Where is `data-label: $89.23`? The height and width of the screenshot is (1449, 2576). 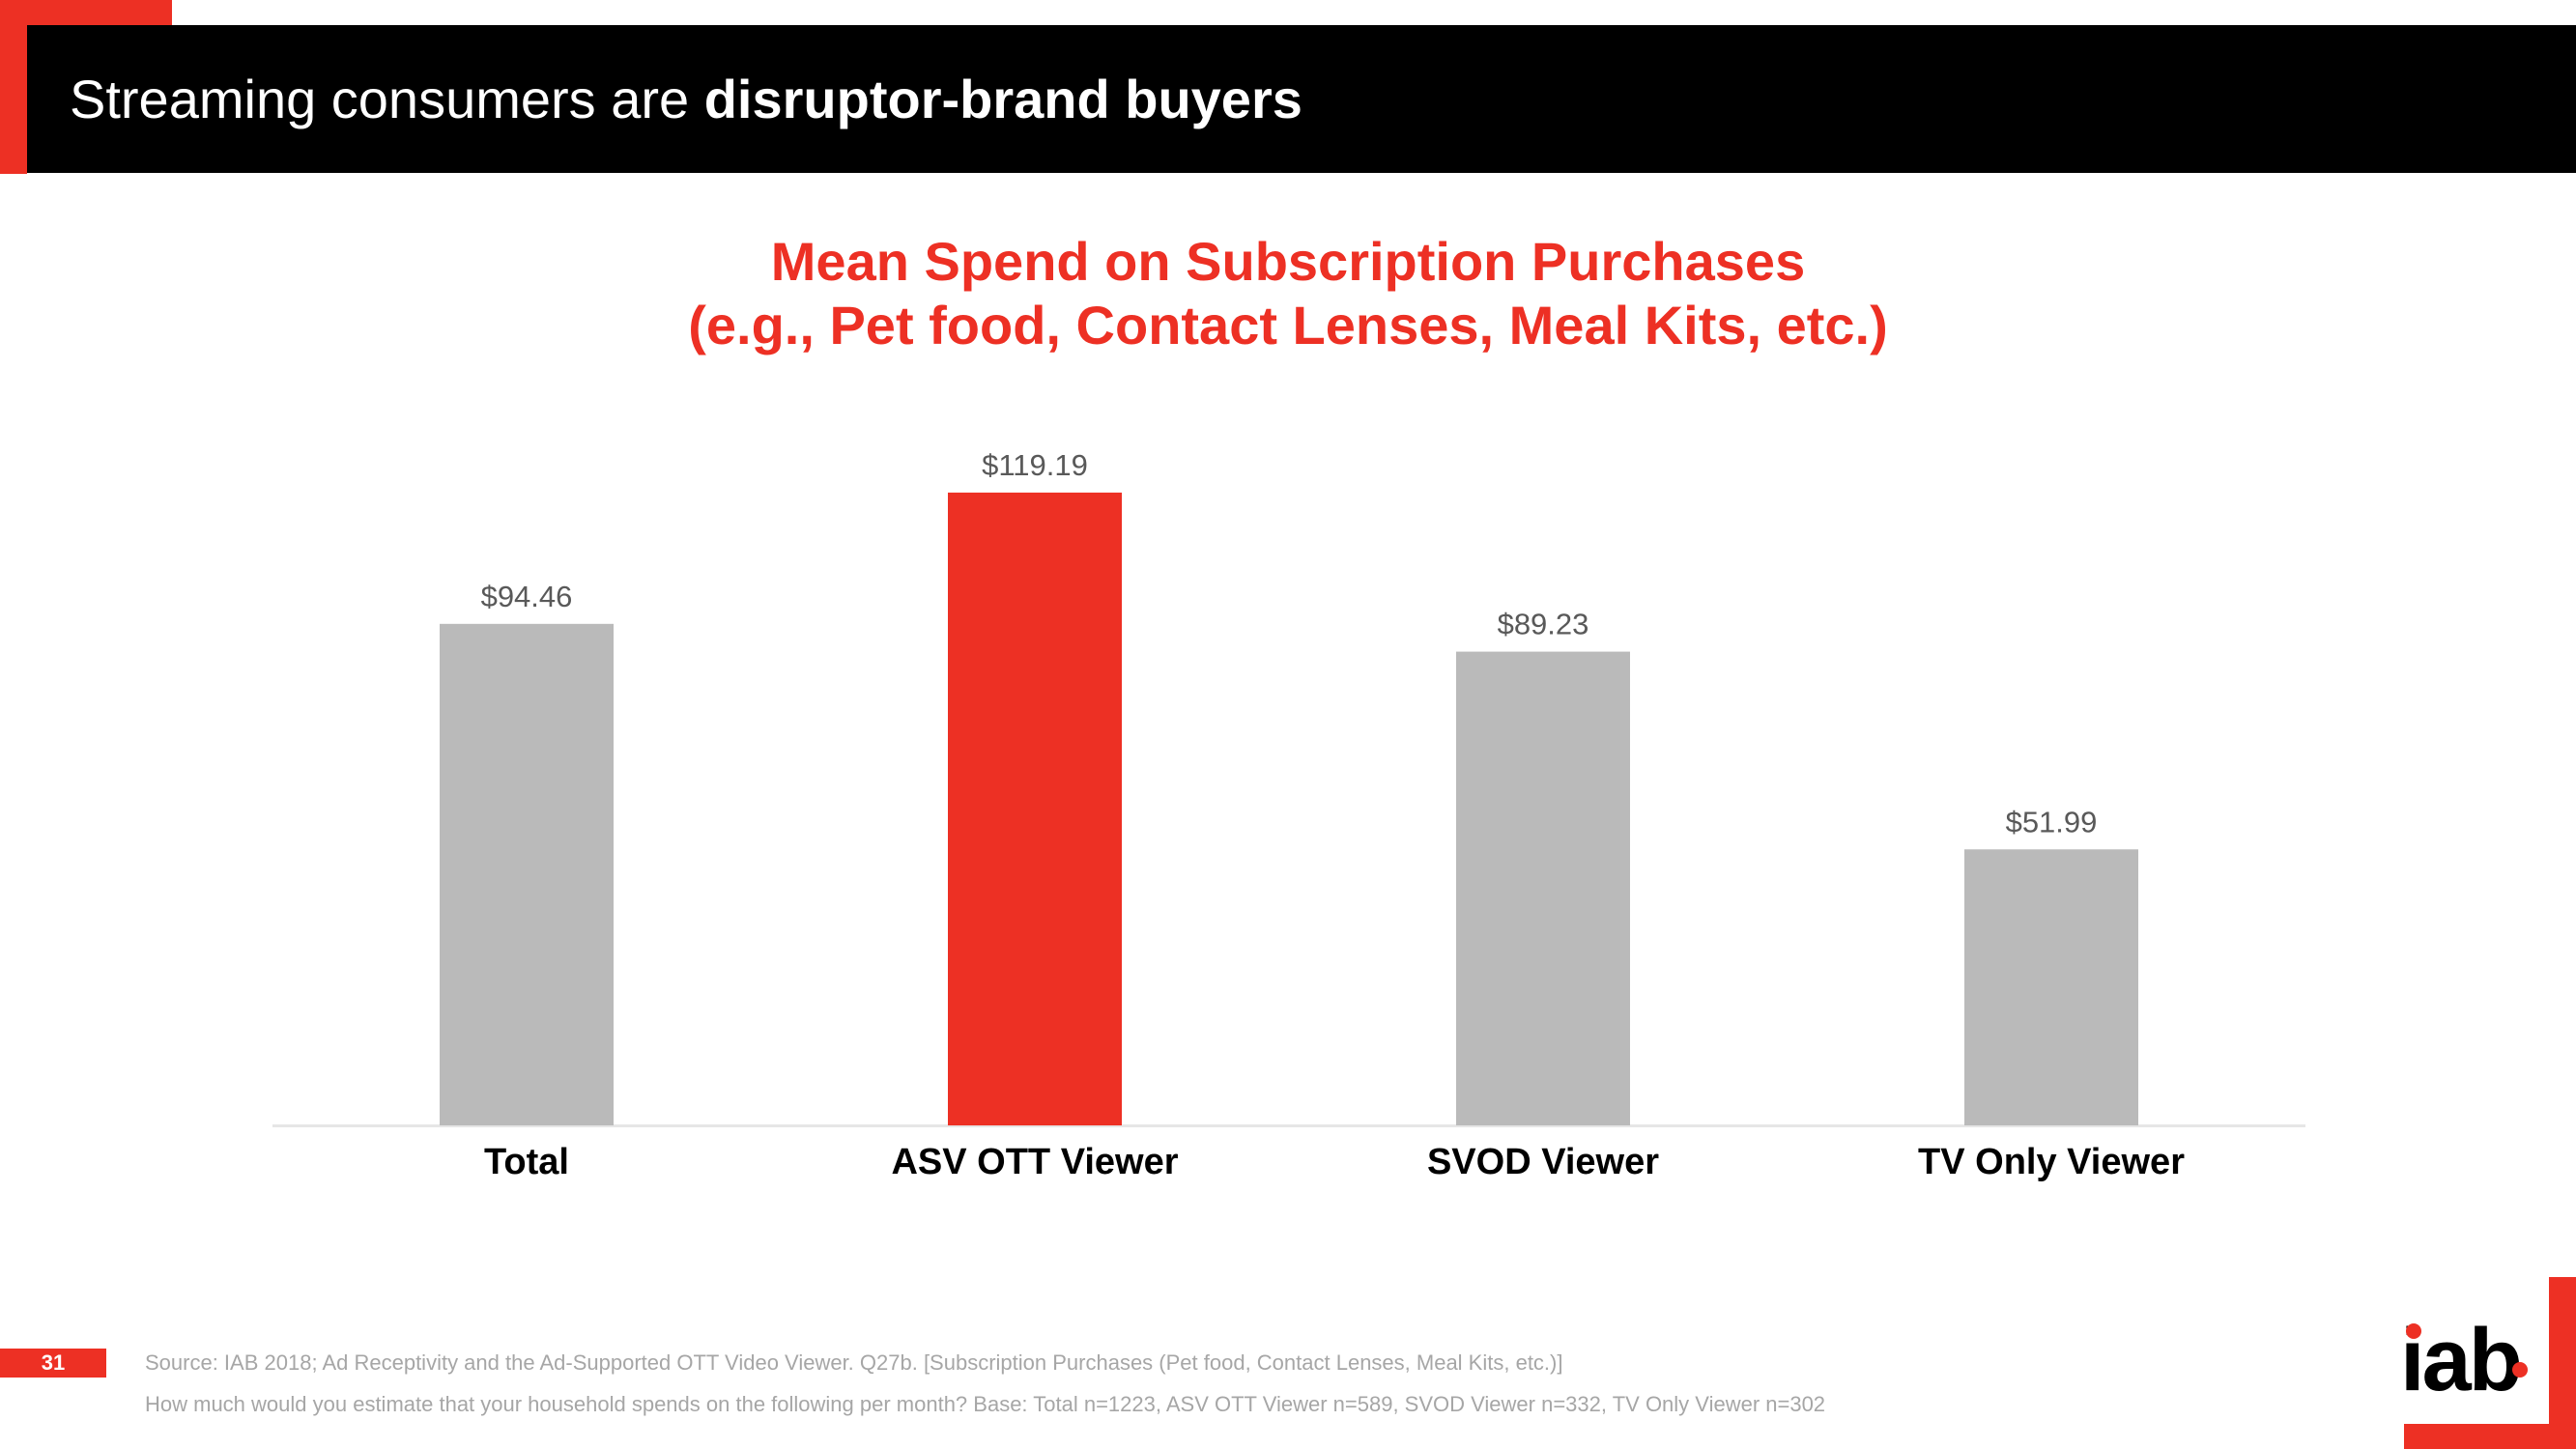 data-label: $89.23 is located at coordinates (1544, 624).